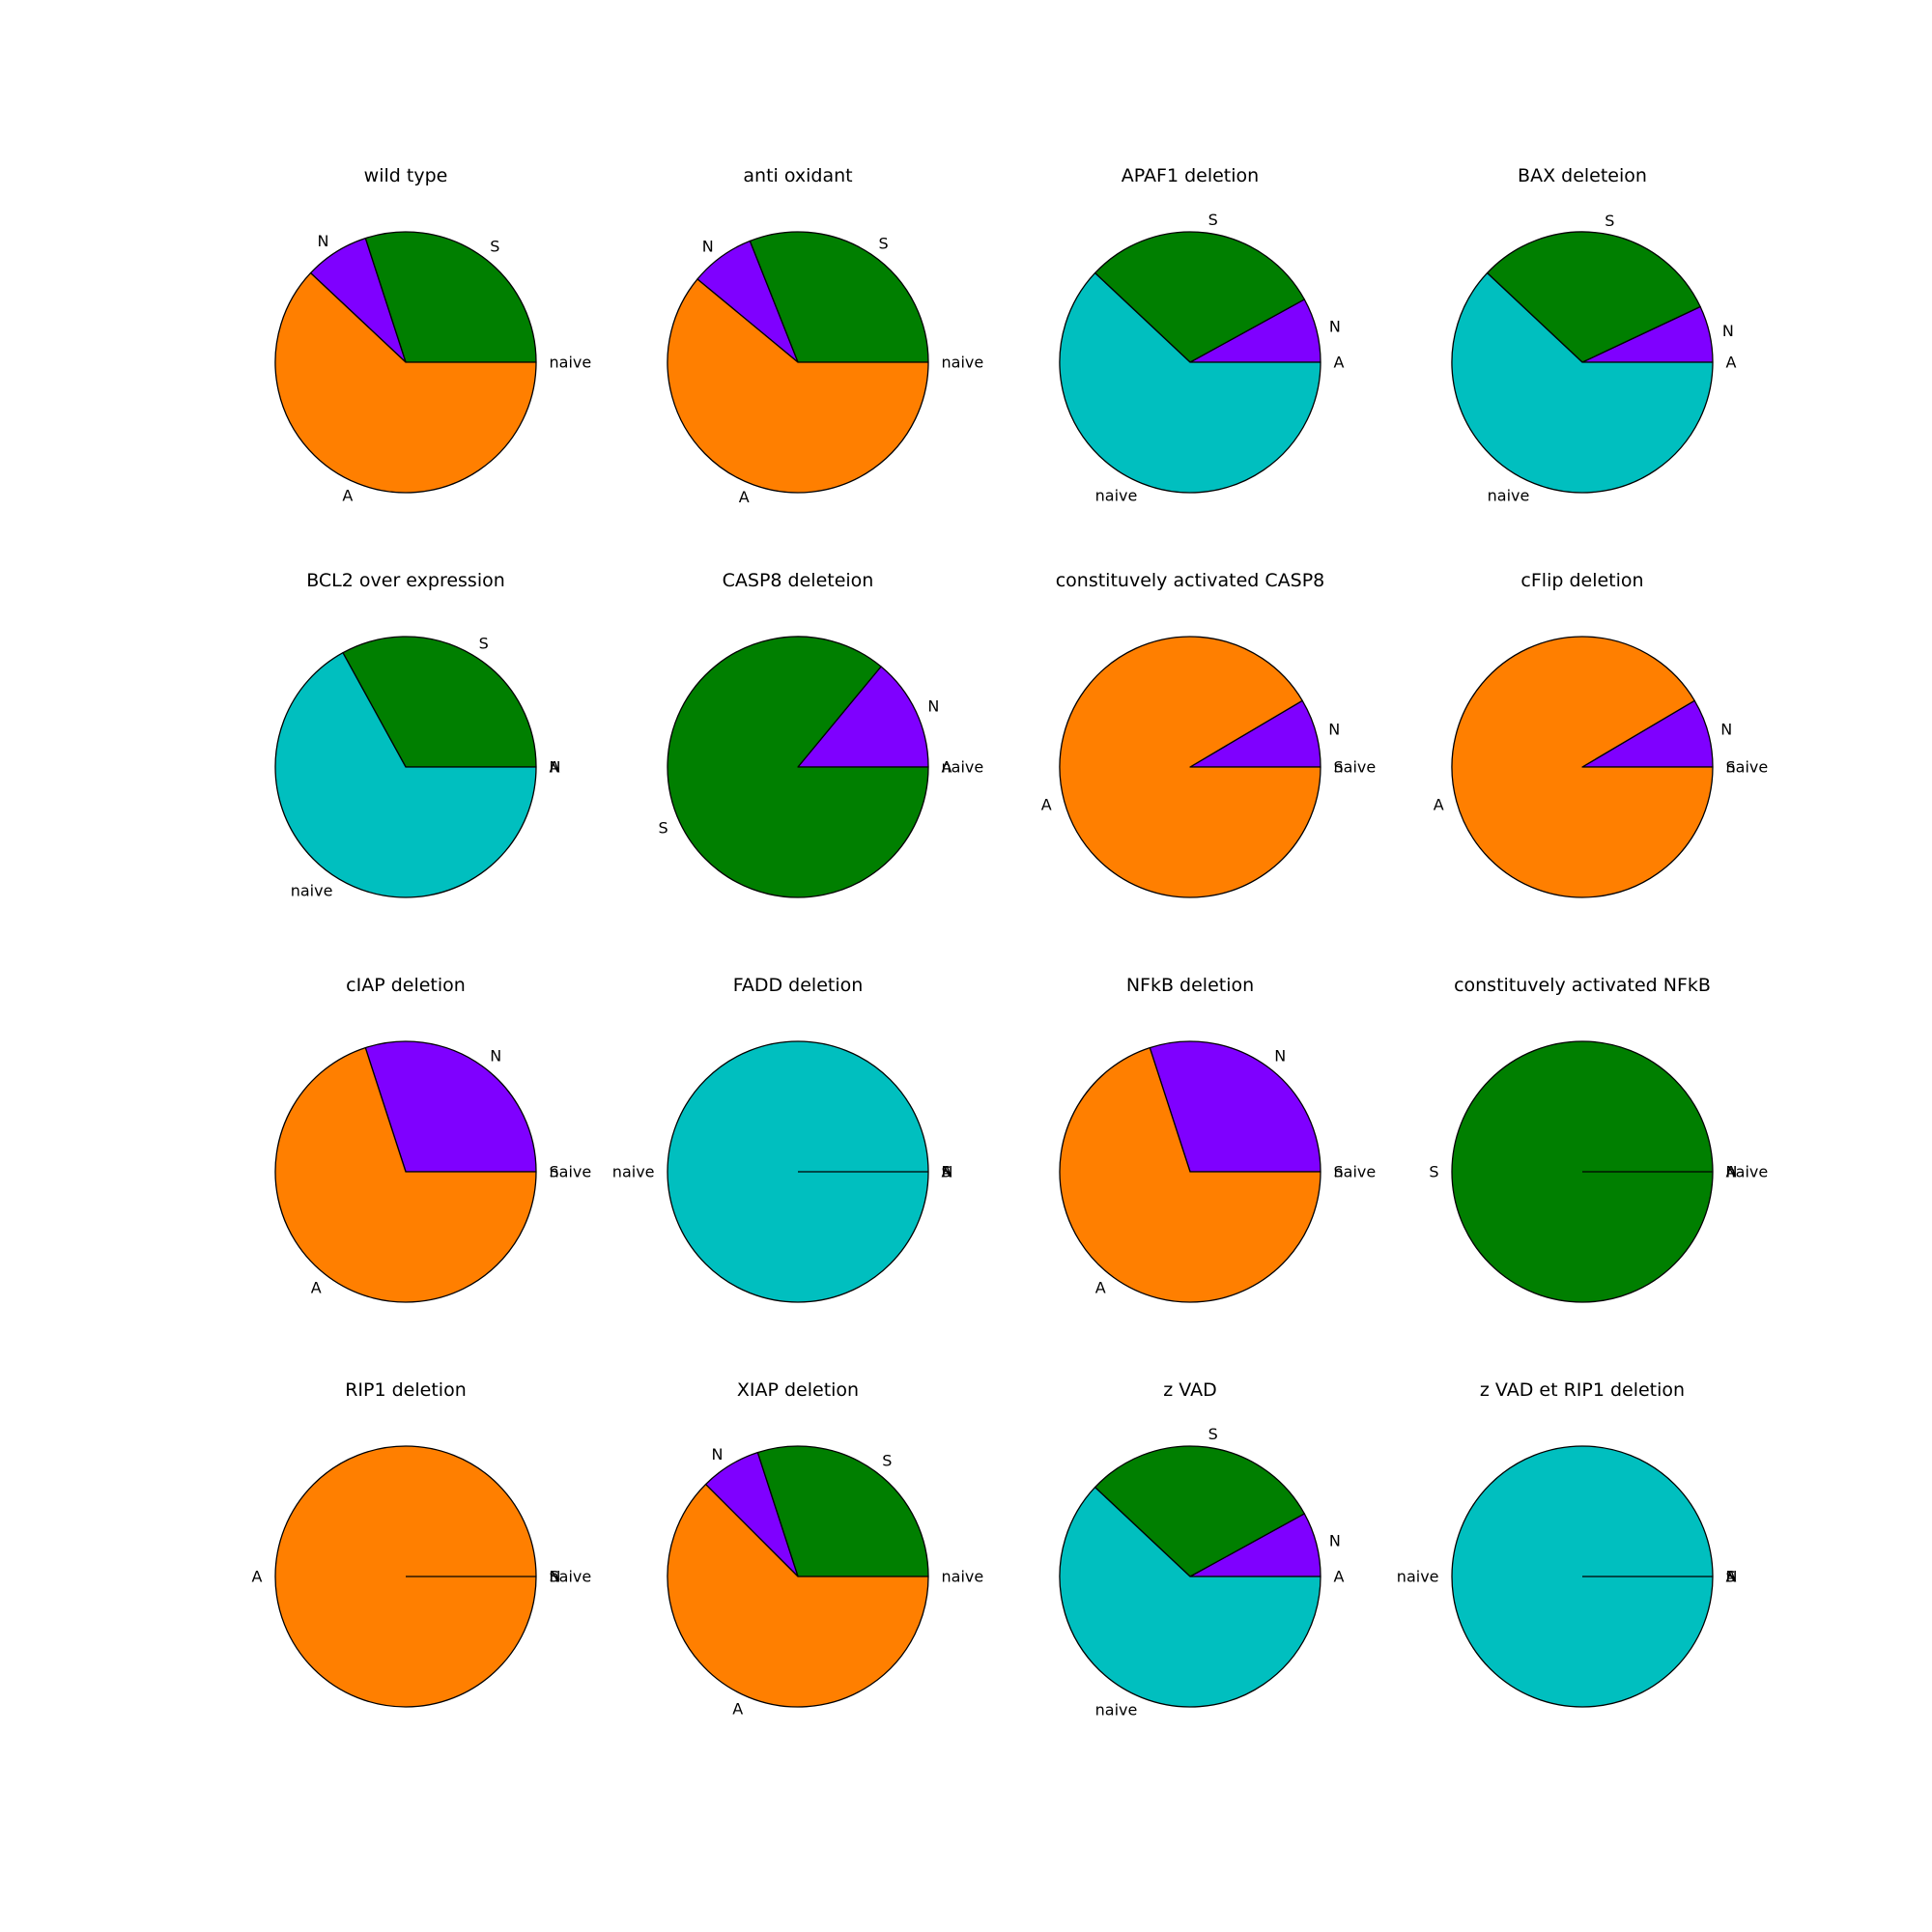 The height and width of the screenshot is (1932, 1932). What do you see at coordinates (1190, 580) in the screenshot?
I see `chart-title: constituvely activated CASP8` at bounding box center [1190, 580].